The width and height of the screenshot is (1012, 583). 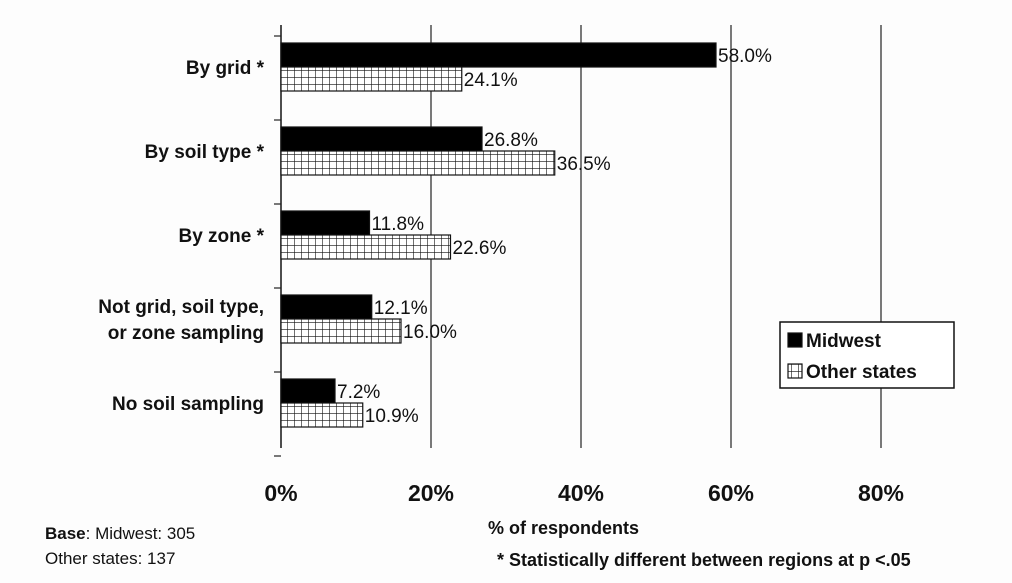 I want to click on category-label: No soil sampling, so click(x=188, y=404).